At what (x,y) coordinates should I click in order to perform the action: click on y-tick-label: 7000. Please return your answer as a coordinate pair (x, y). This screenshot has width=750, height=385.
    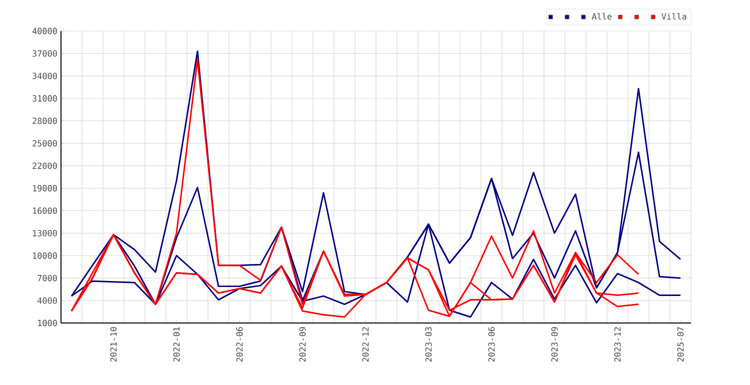
    Looking at the image, I should click on (47, 278).